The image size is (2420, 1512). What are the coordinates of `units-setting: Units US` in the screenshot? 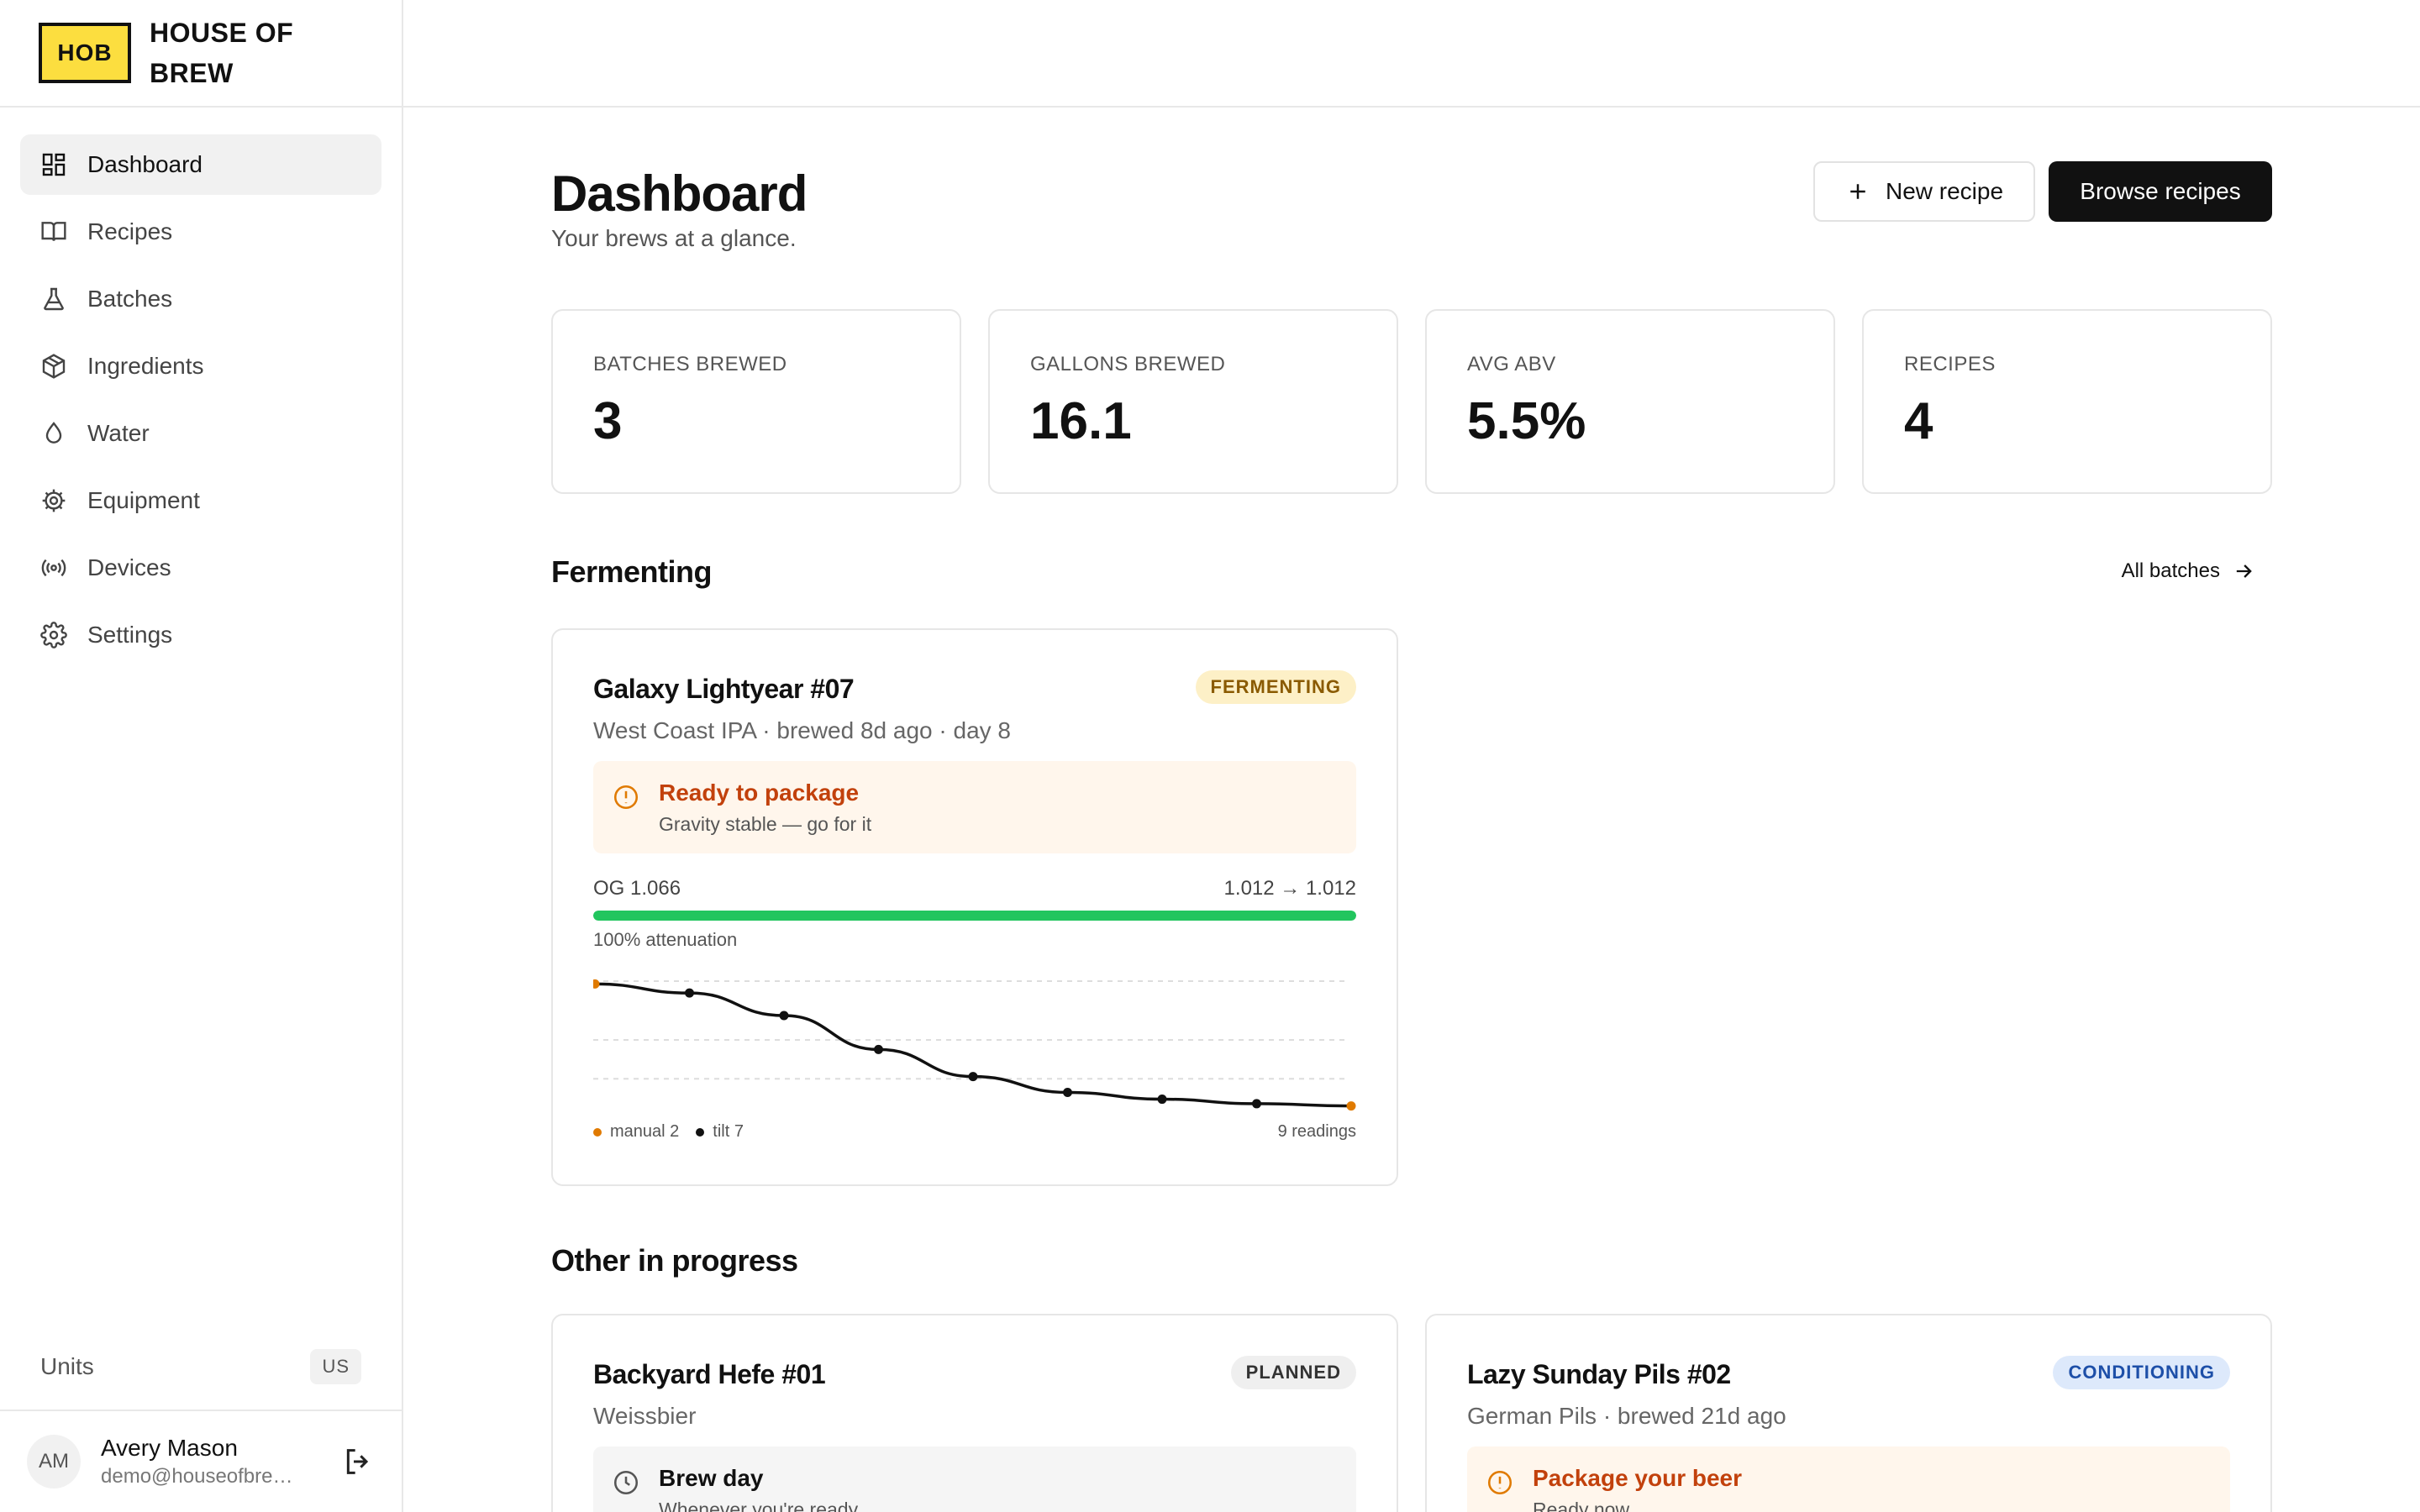 It's located at (201, 1366).